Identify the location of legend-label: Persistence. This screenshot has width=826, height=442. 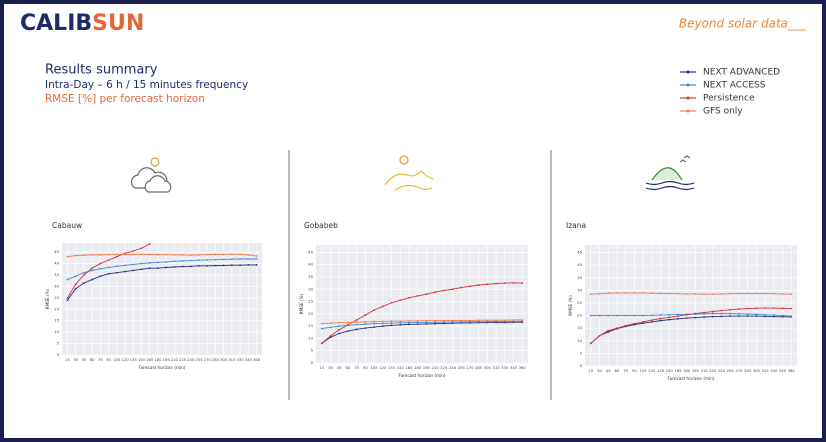
(729, 99).